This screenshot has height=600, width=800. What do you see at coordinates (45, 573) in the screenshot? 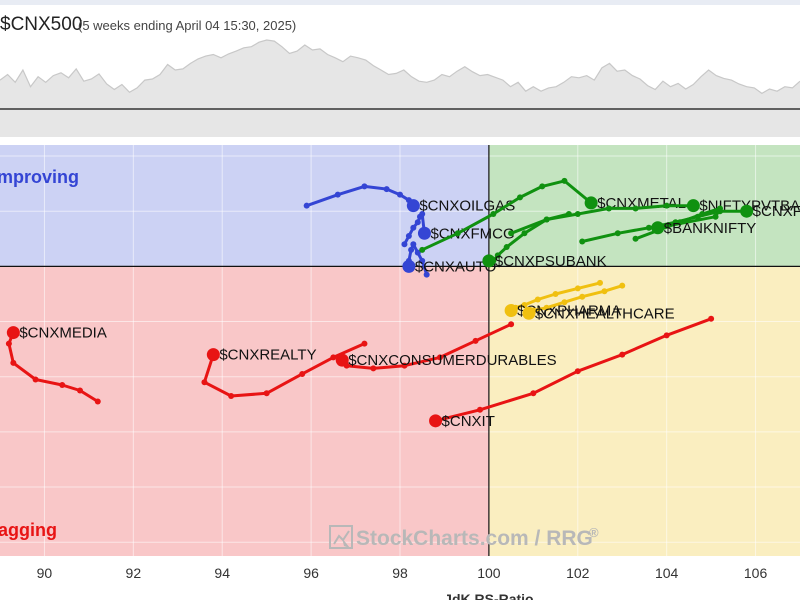
I see `x-tick-label: 90` at bounding box center [45, 573].